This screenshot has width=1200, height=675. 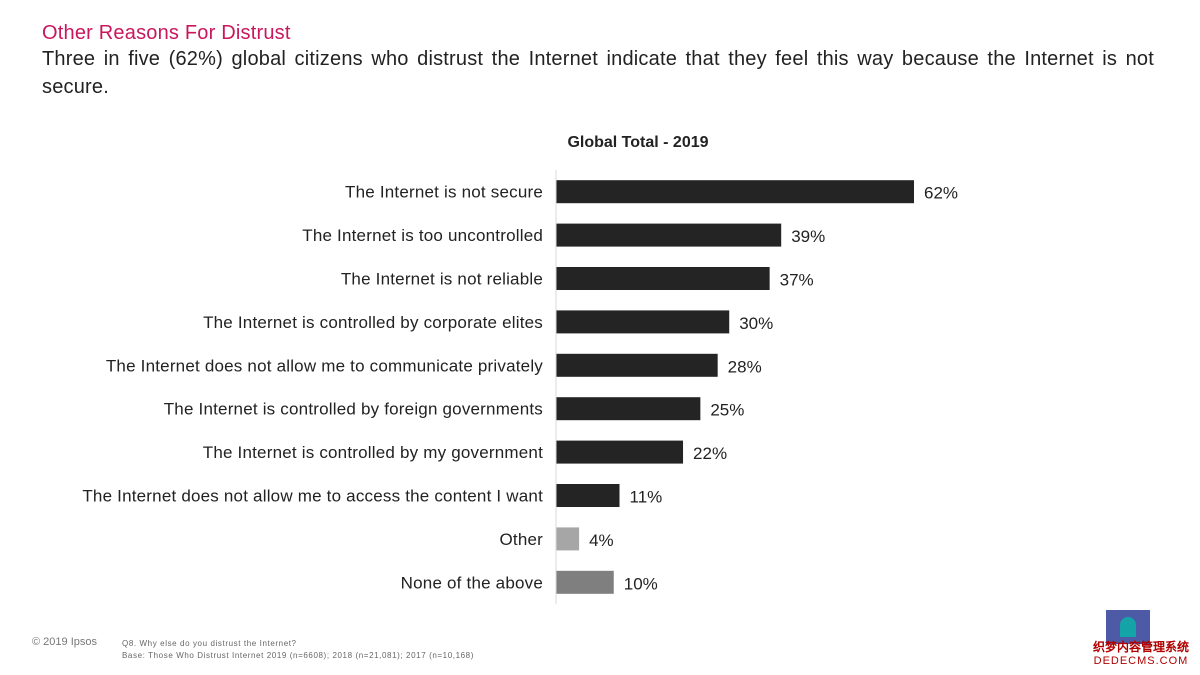 I want to click on data-label: 62%, so click(x=941, y=193).